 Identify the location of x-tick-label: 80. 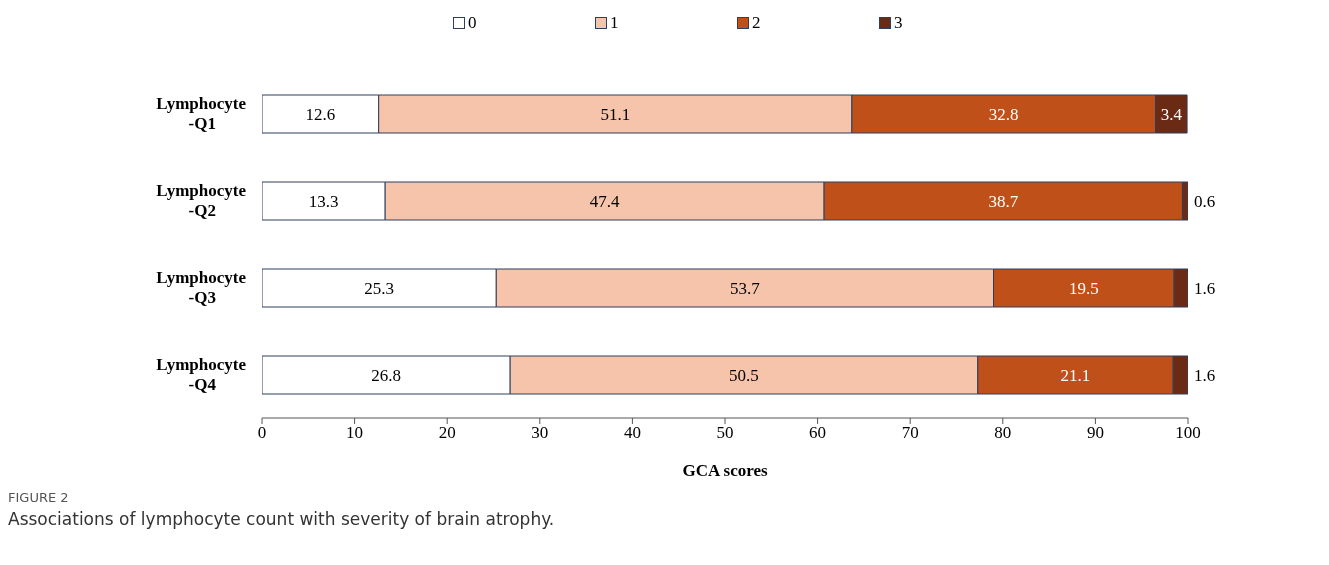
(1003, 433).